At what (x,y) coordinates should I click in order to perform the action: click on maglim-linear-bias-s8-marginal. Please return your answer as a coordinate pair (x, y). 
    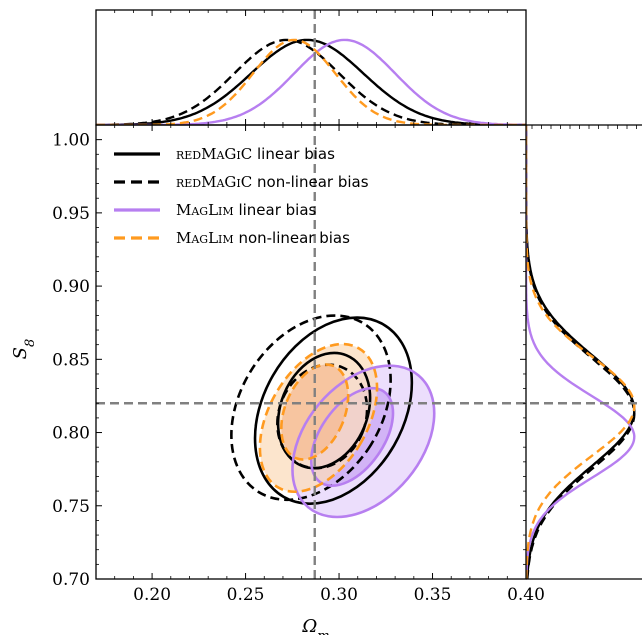
    Looking at the image, I should click on (581, 352).